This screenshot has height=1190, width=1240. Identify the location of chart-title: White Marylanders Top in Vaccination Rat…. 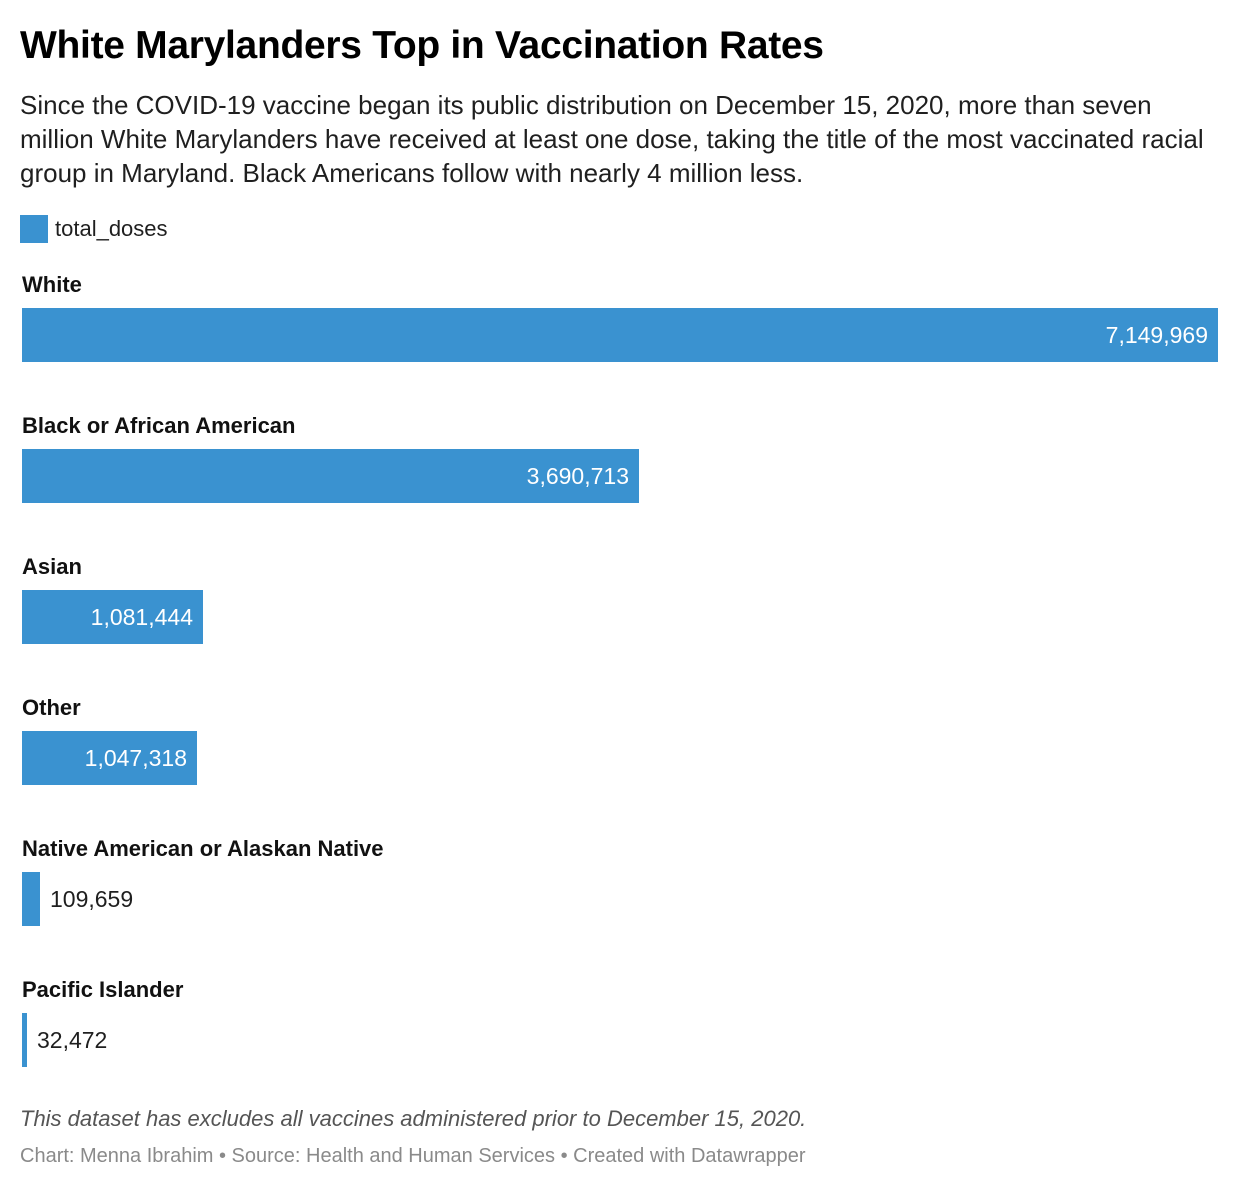
(422, 45).